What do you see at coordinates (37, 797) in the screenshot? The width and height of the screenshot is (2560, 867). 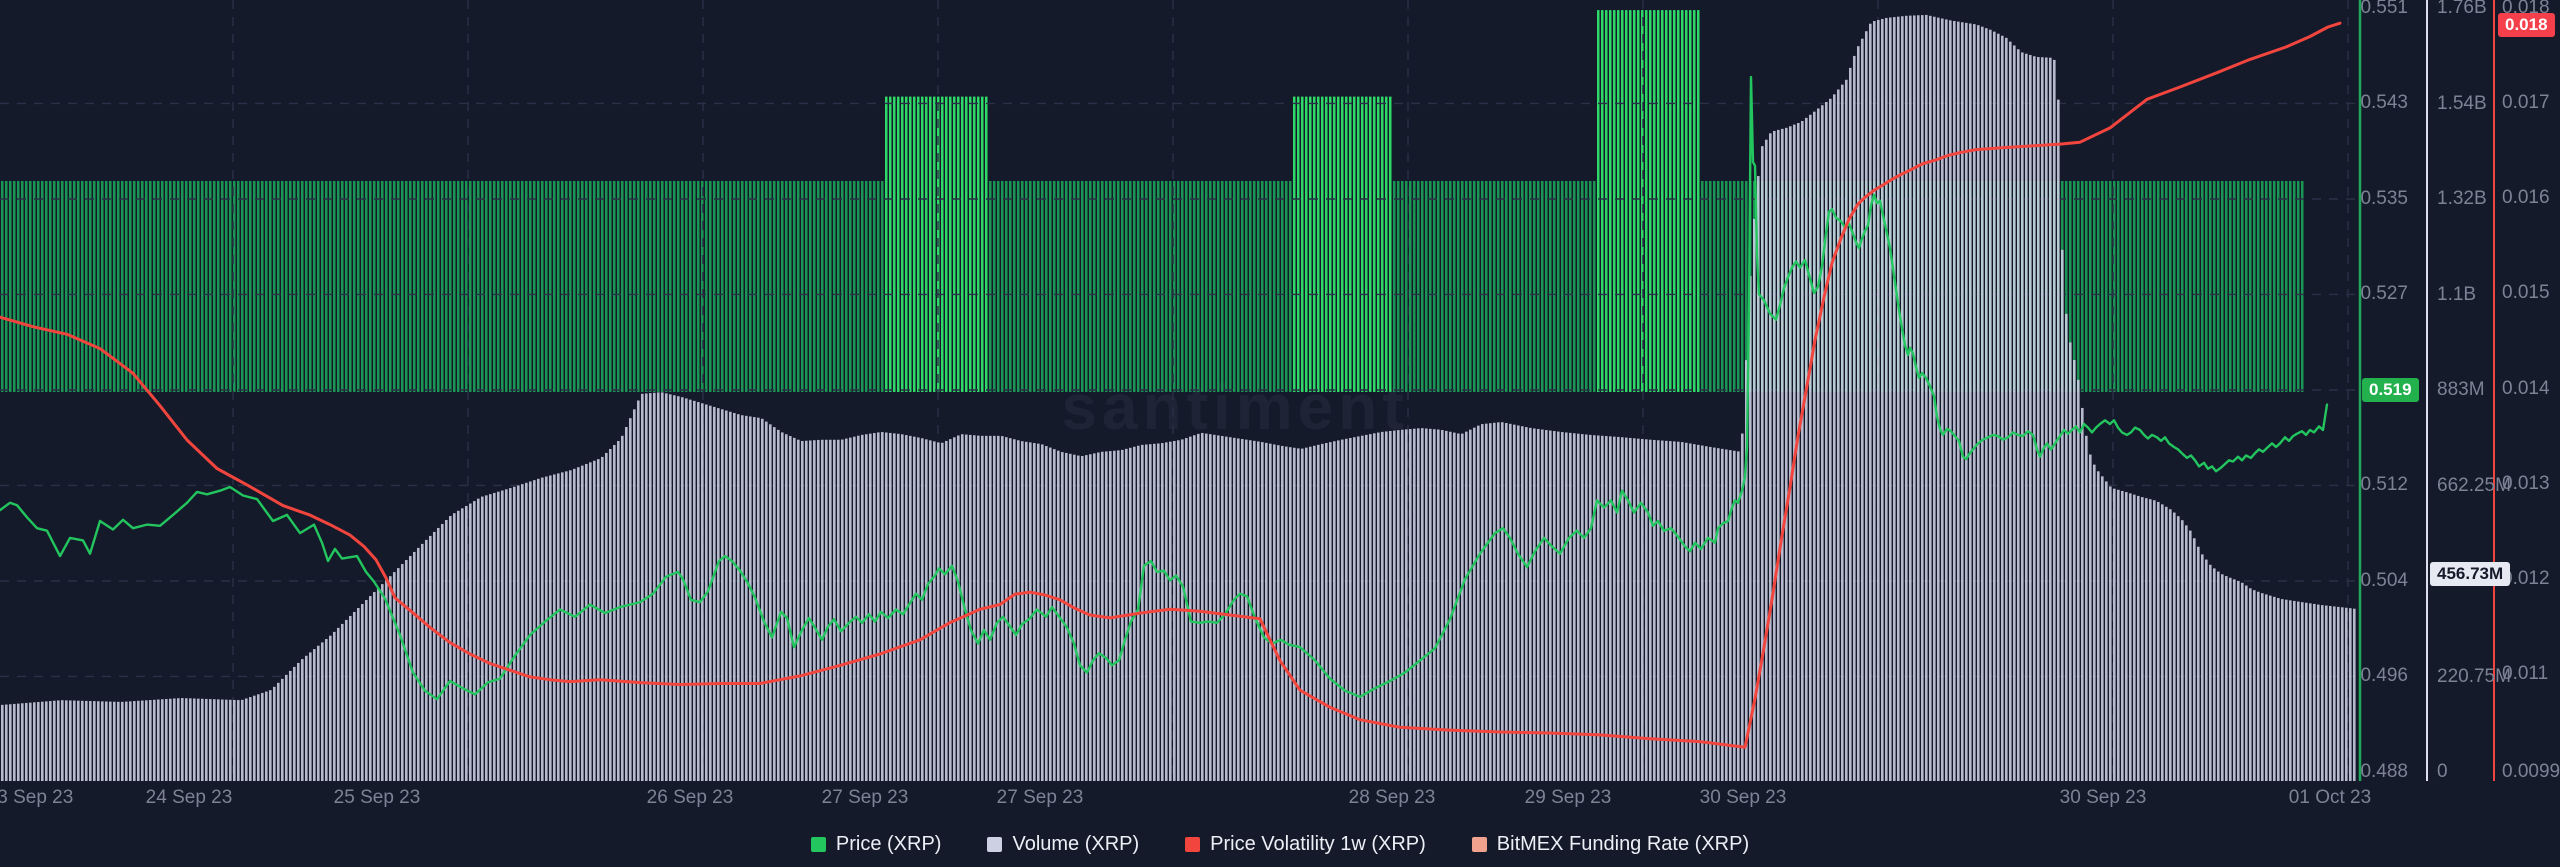 I see `date-tick-label: 23 Sep 23` at bounding box center [37, 797].